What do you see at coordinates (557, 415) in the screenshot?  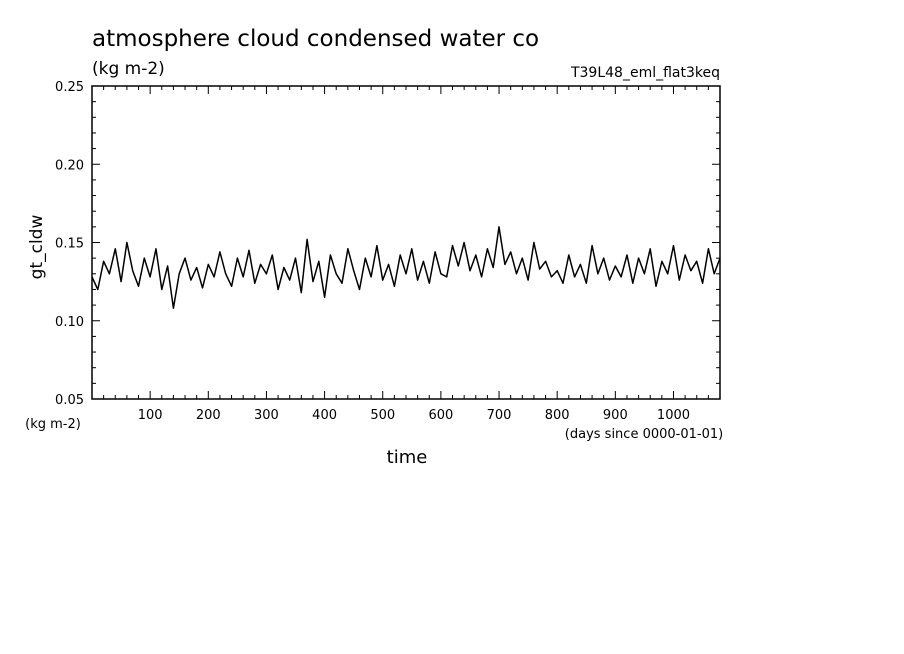 I see `x-tick-label: 800` at bounding box center [557, 415].